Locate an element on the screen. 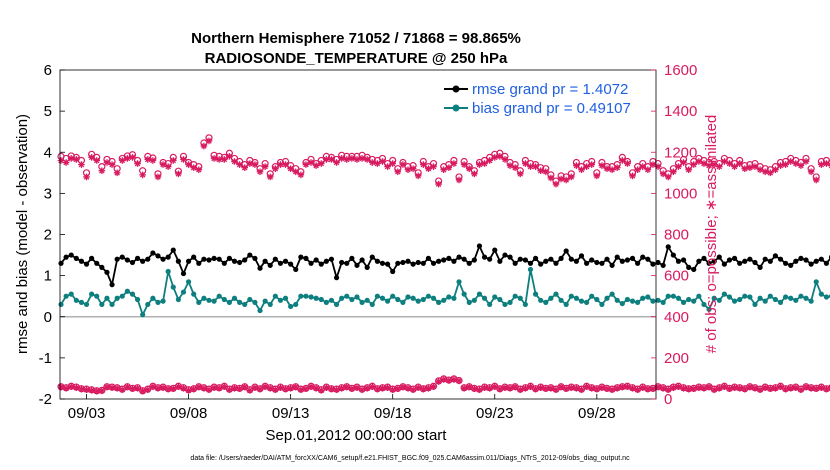 This screenshot has width=830, height=470. y-tick-label-left: -1 is located at coordinates (45, 358).